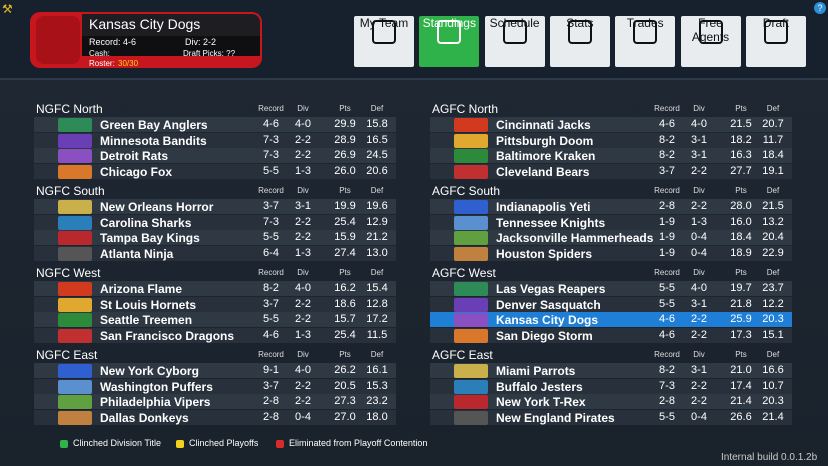 Image resolution: width=828 pixels, height=466 pixels. I want to click on team-name: Baltimore Kraken, so click(546, 156).